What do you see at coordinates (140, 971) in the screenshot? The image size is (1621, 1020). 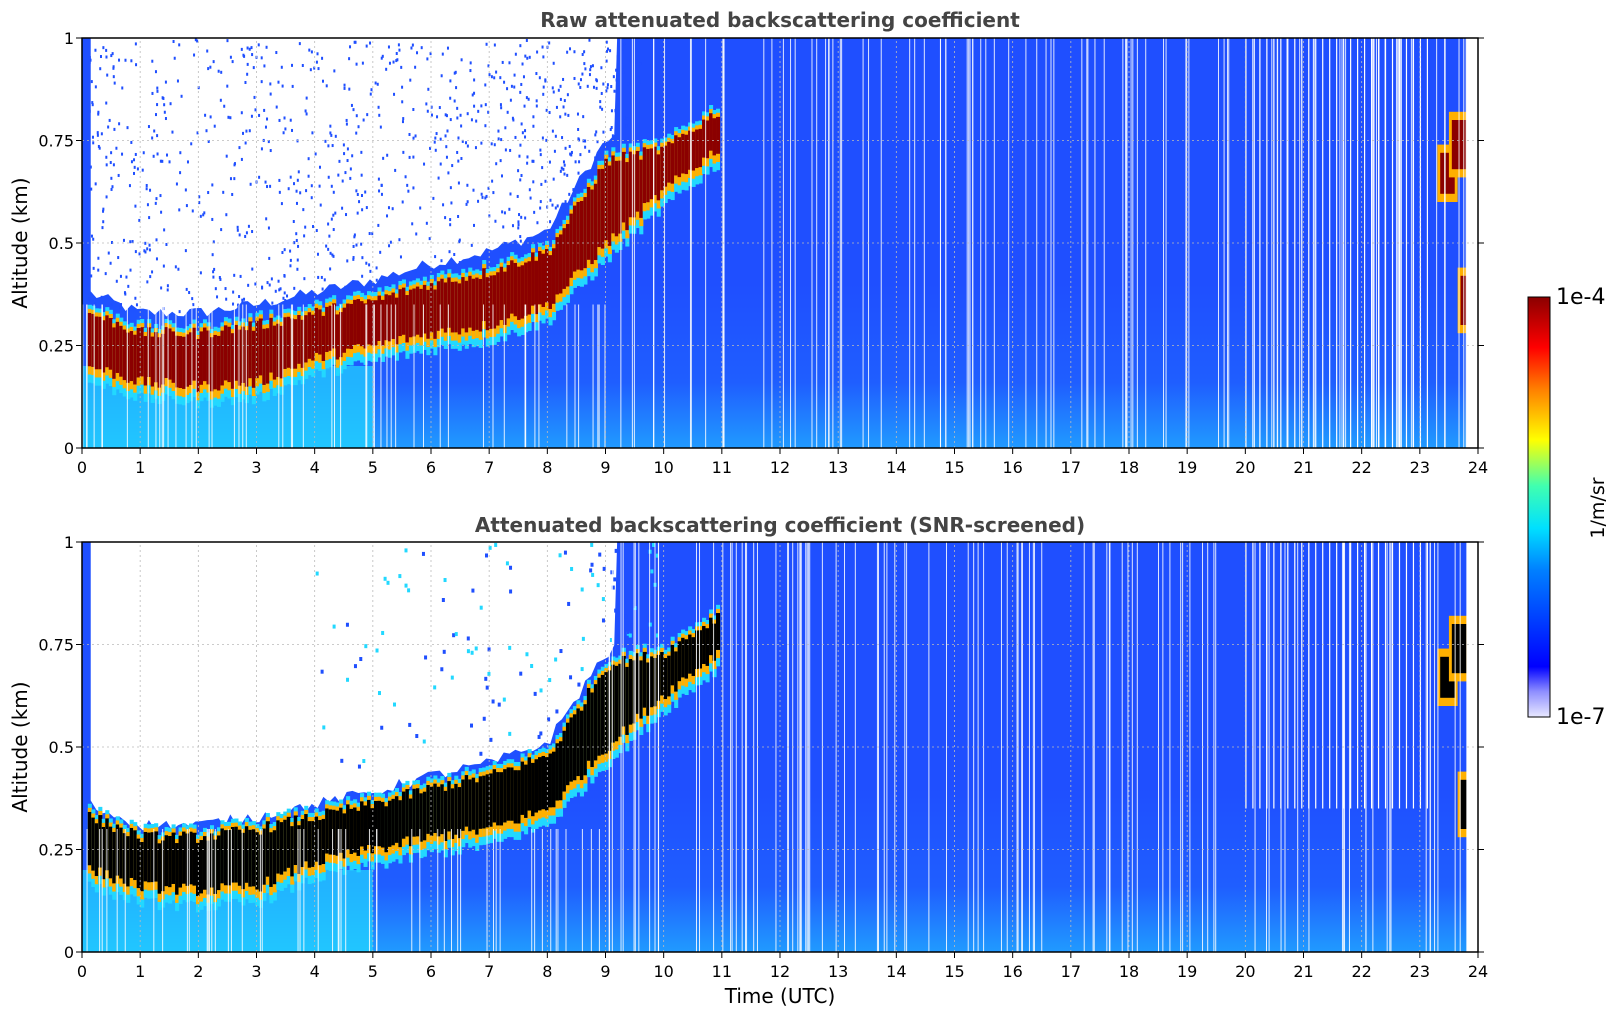 I see `x-tick-label: 1` at bounding box center [140, 971].